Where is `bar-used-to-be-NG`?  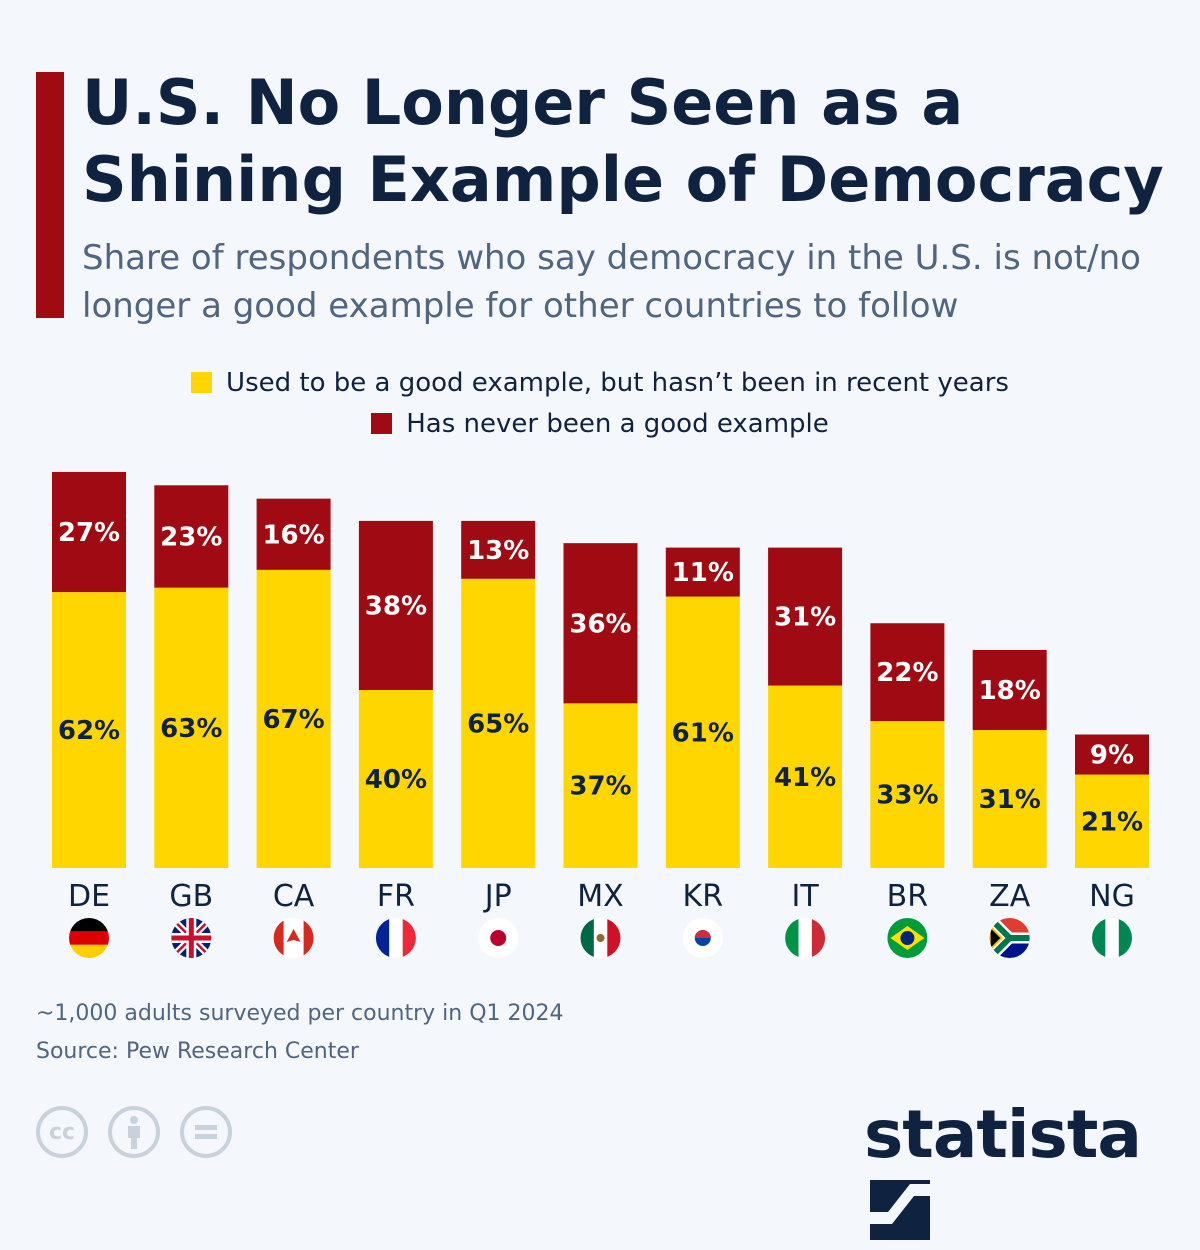 bar-used-to-be-NG is located at coordinates (1112, 821).